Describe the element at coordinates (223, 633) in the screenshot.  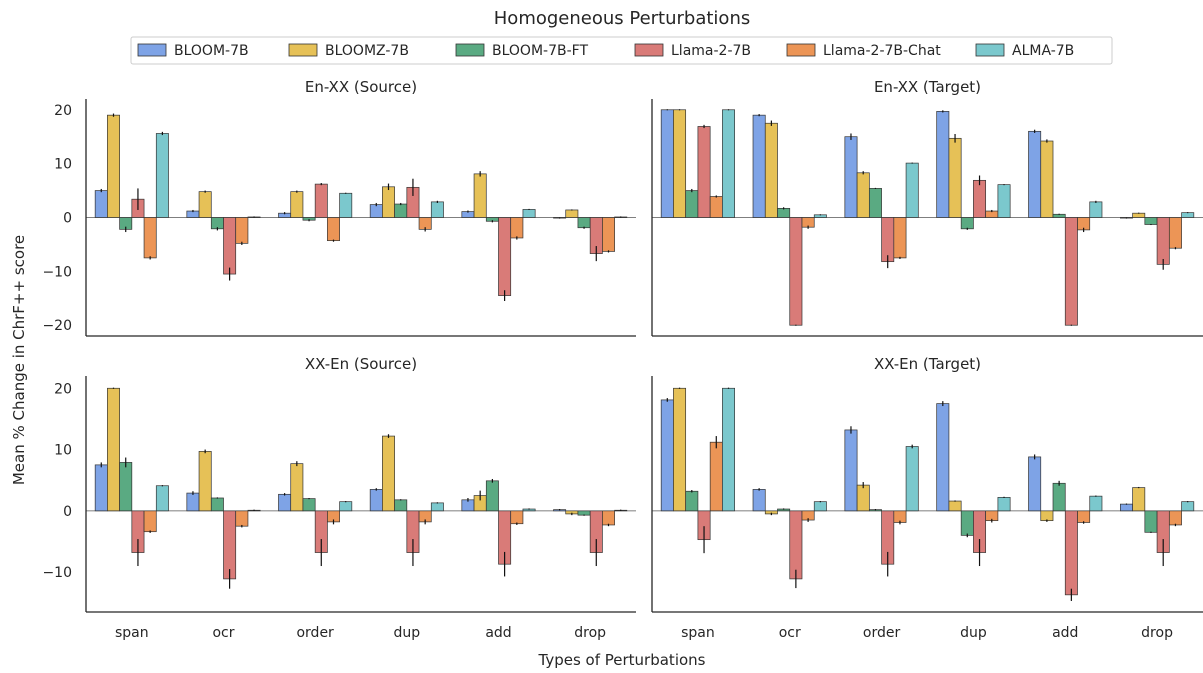
I see `x-tick-label-ocr: ocr` at that location.